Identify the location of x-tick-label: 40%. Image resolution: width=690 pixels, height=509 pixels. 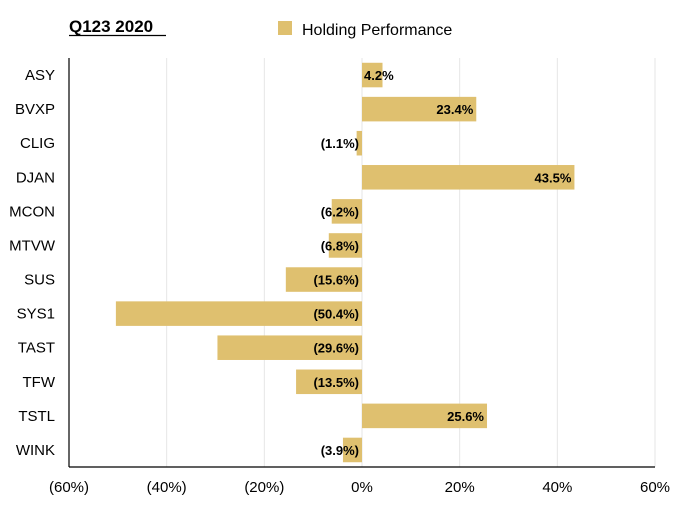
(557, 487).